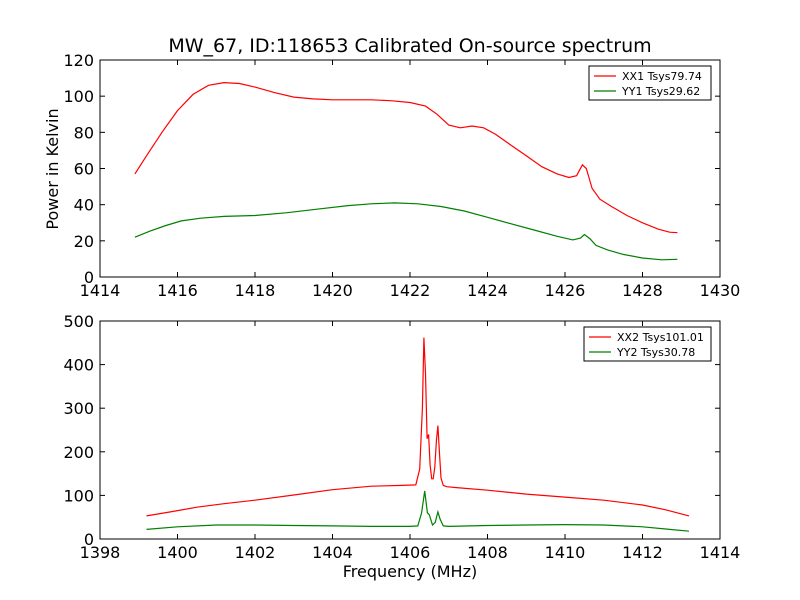 The image size is (800, 600). Describe the element at coordinates (177, 290) in the screenshot. I see `x-tick-label: 1416` at that location.